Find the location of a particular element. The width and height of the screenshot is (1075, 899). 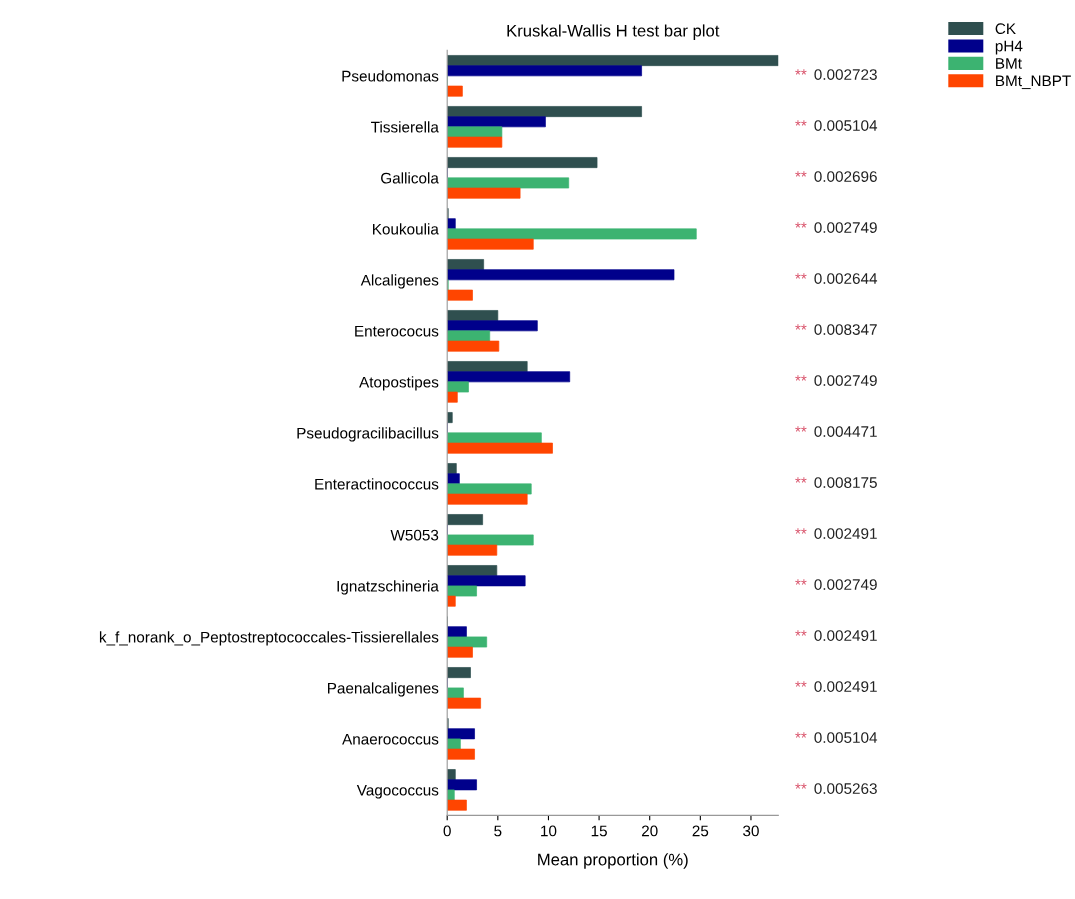

x-tick-label: 0 is located at coordinates (447, 831).